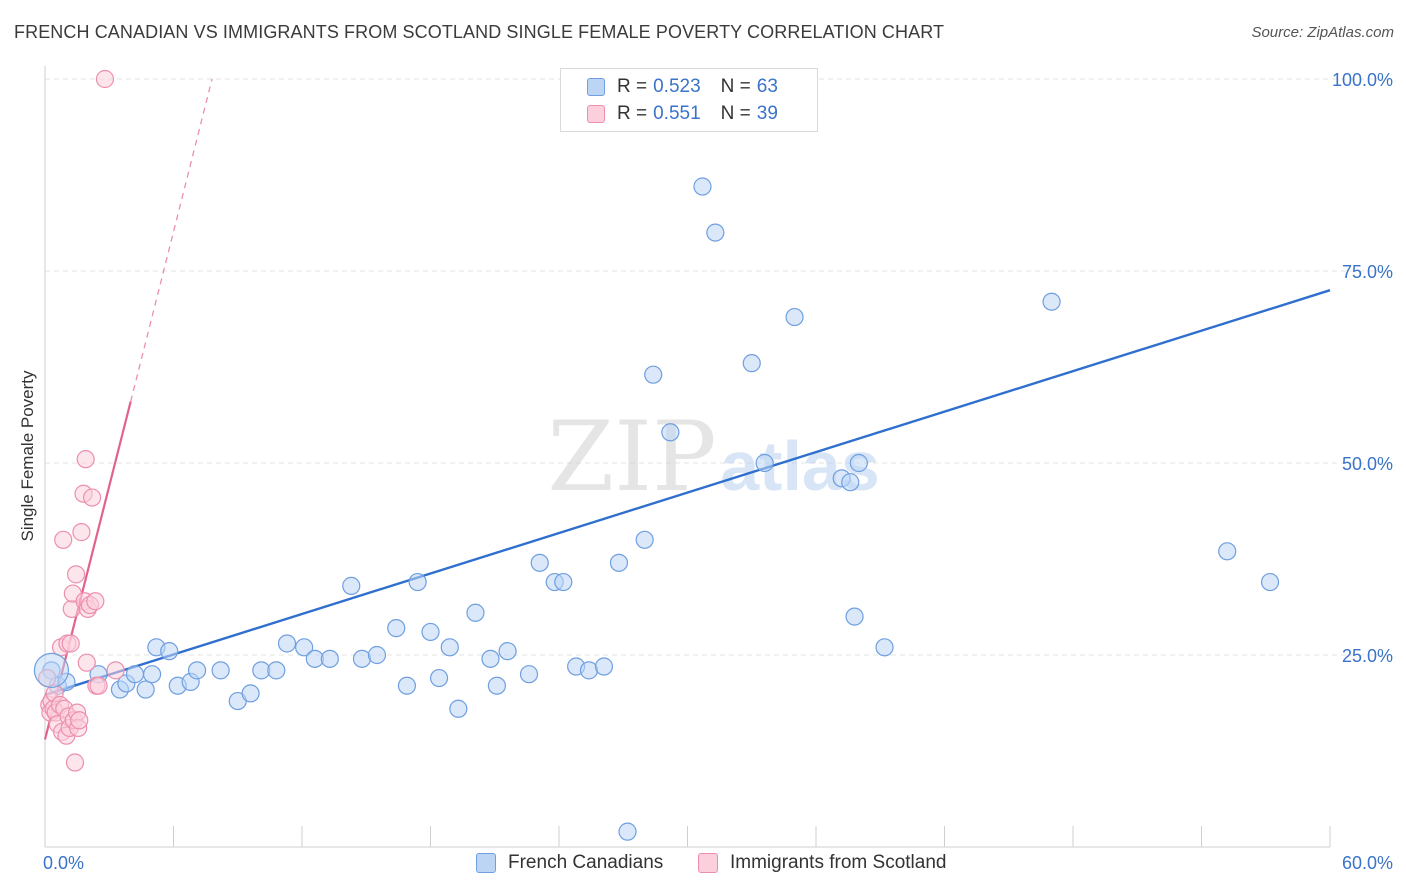  What do you see at coordinates (1367, 272) in the screenshot?
I see `y-tick-label: 75.0%` at bounding box center [1367, 272].